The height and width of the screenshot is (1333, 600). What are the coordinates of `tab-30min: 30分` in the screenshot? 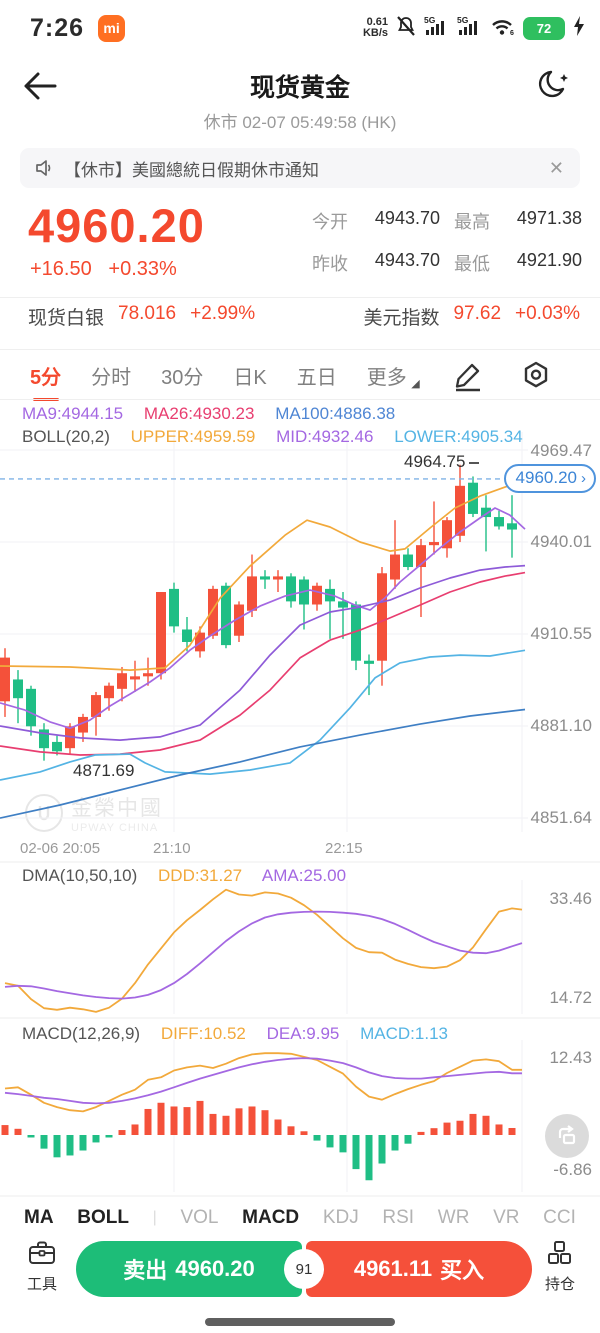 It's located at (182, 378).